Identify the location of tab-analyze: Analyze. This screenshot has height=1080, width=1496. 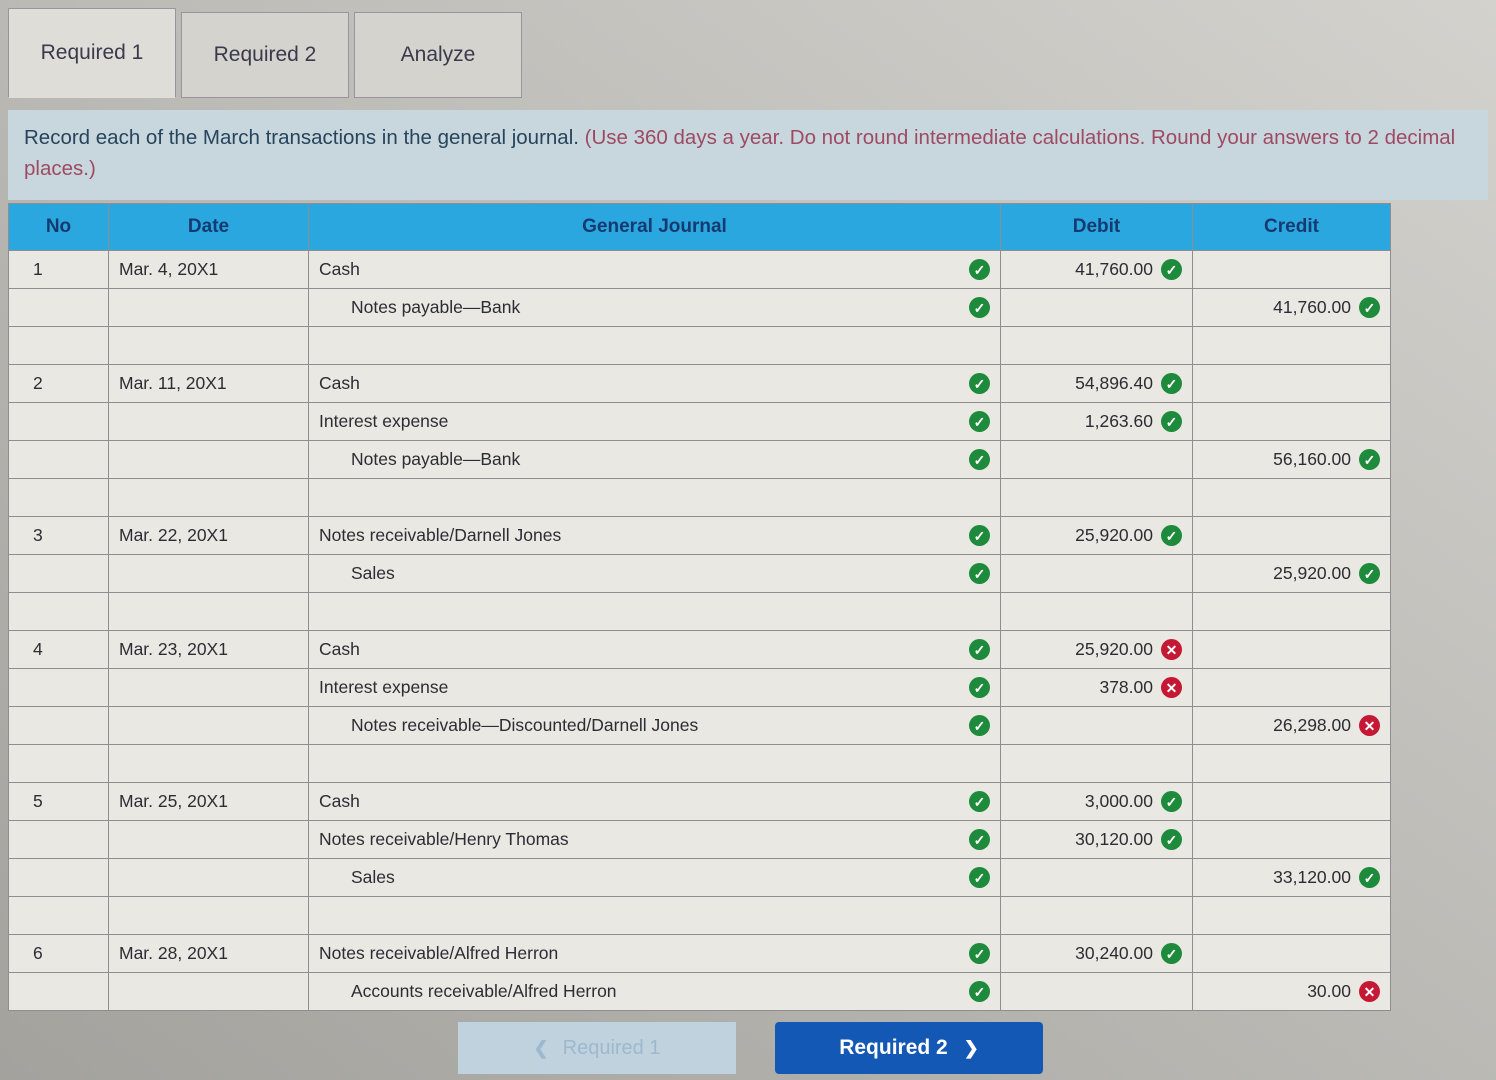
(438, 55).